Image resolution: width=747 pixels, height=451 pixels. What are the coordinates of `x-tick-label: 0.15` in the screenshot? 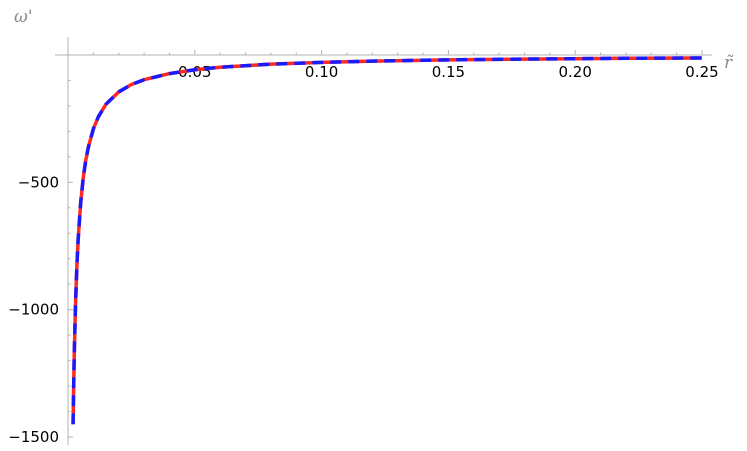 It's located at (448, 72).